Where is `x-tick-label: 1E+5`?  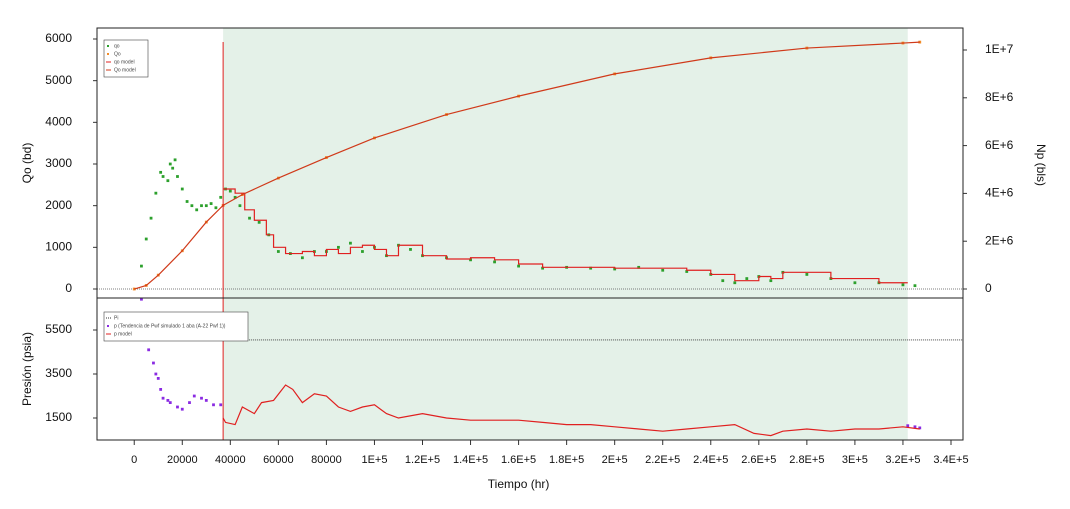 x-tick-label: 1E+5 is located at coordinates (374, 460).